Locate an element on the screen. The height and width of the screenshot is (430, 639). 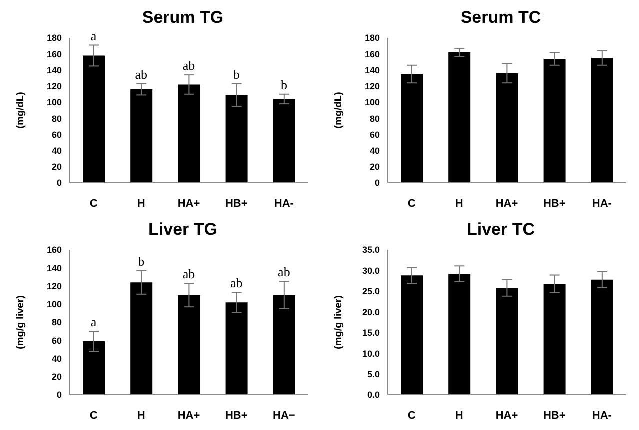
y-tick-label: 15.0 is located at coordinates (371, 333).